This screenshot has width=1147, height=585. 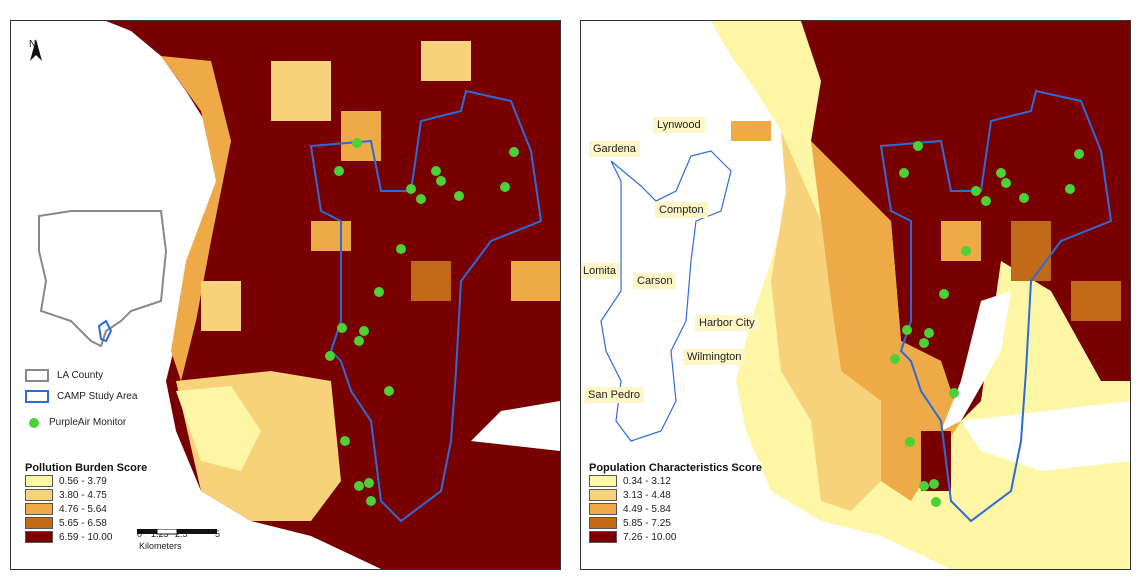 I want to click on scale-bar: 0 1.25 2.5 5 Kilometers, so click(x=187, y=540).